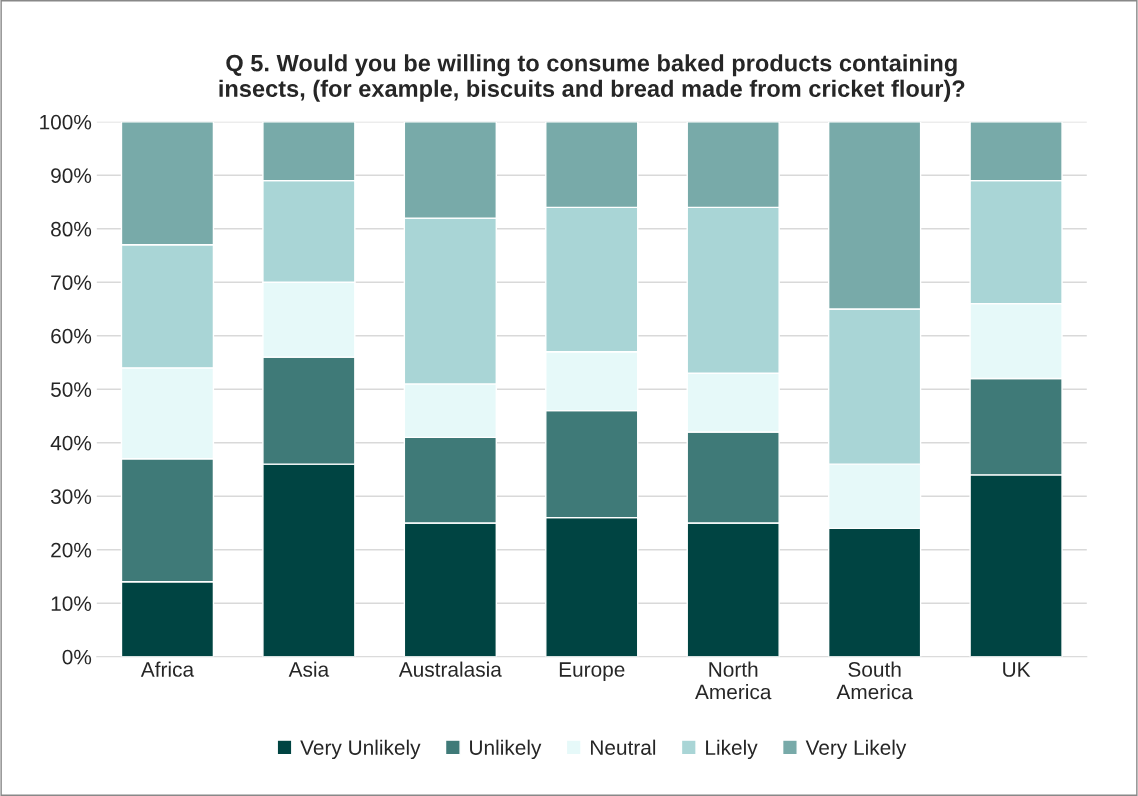 The width and height of the screenshot is (1138, 796). I want to click on x-tick-label: North America, so click(733, 680).